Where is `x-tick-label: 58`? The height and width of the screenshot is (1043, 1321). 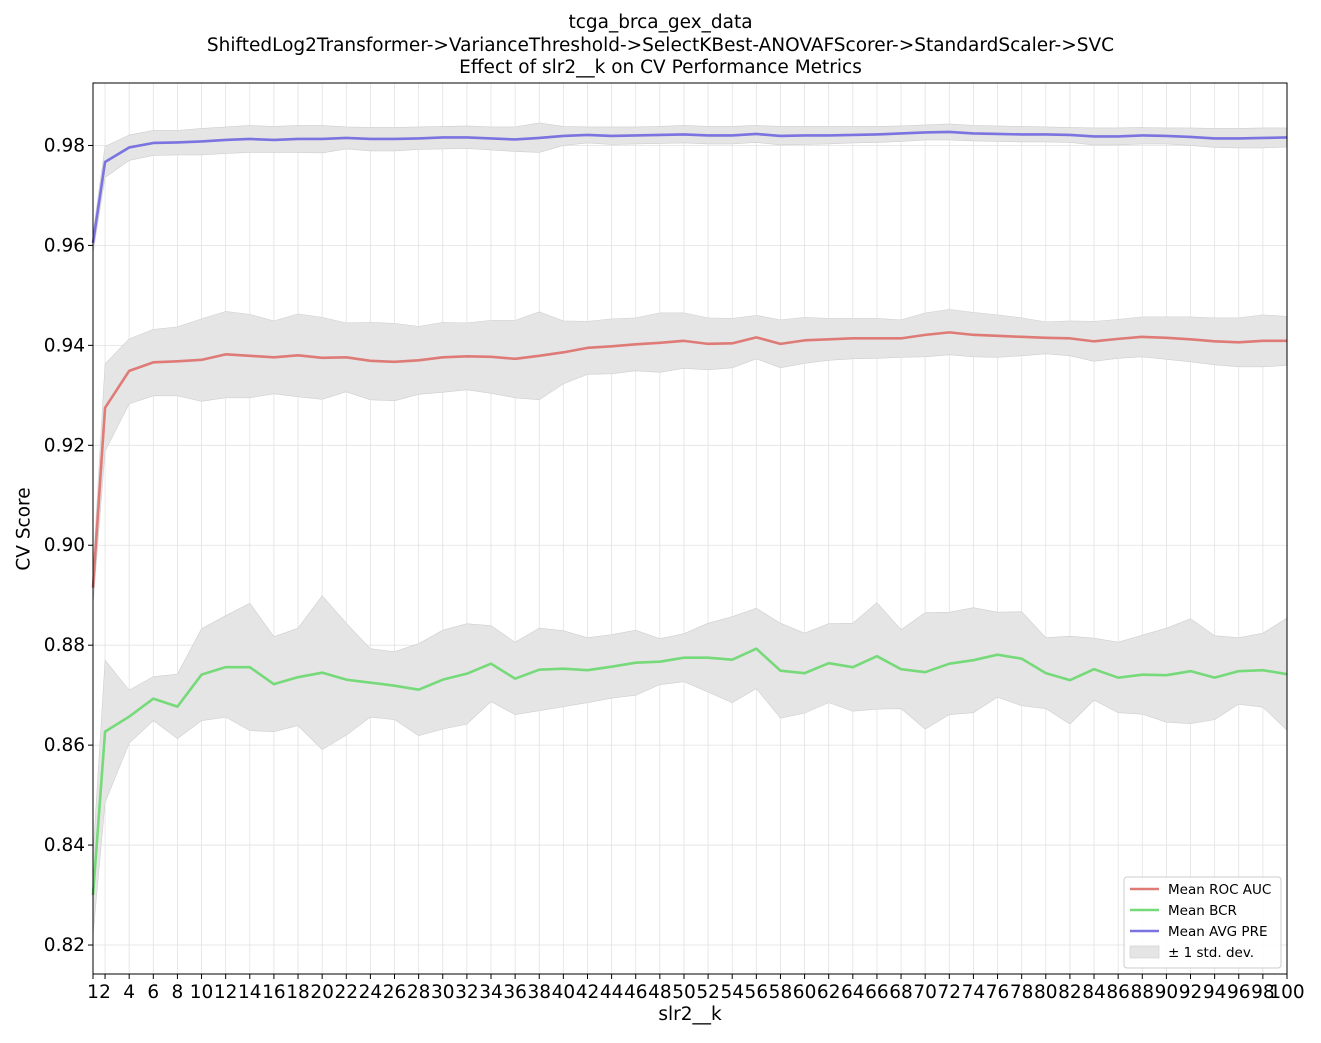 x-tick-label: 58 is located at coordinates (781, 992).